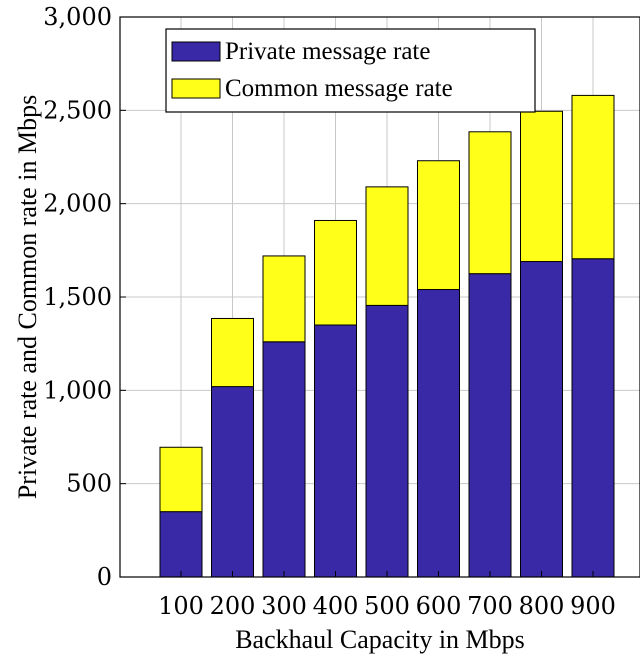  I want to click on y-tick-label: 1,500, so click(77, 297).